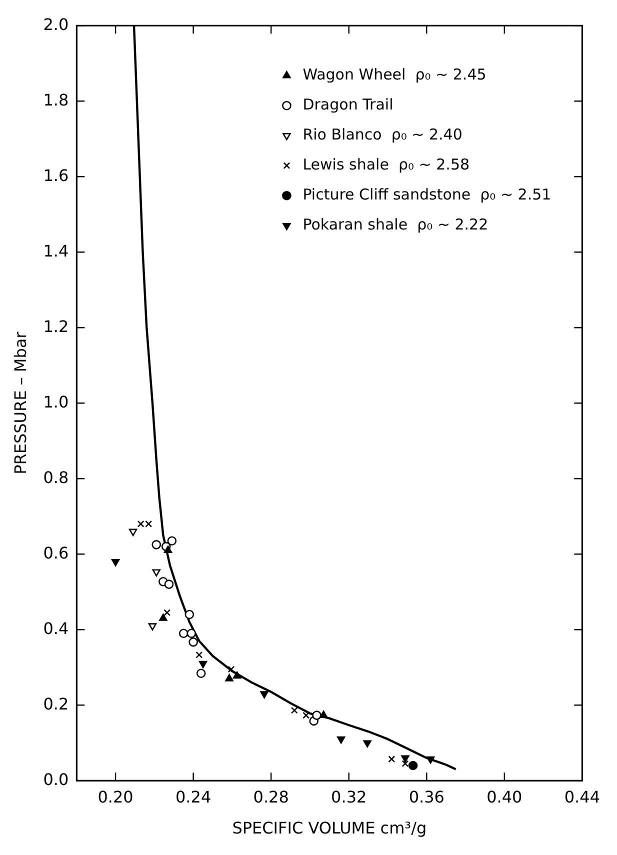 The width and height of the screenshot is (617, 855). I want to click on y-axis-title: PRESSURE – Mbar, so click(20, 402).